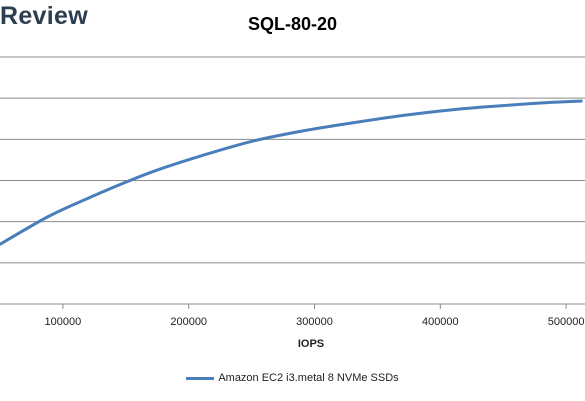 This screenshot has height=401, width=585. I want to click on x-tick-label: 500000, so click(566, 322).